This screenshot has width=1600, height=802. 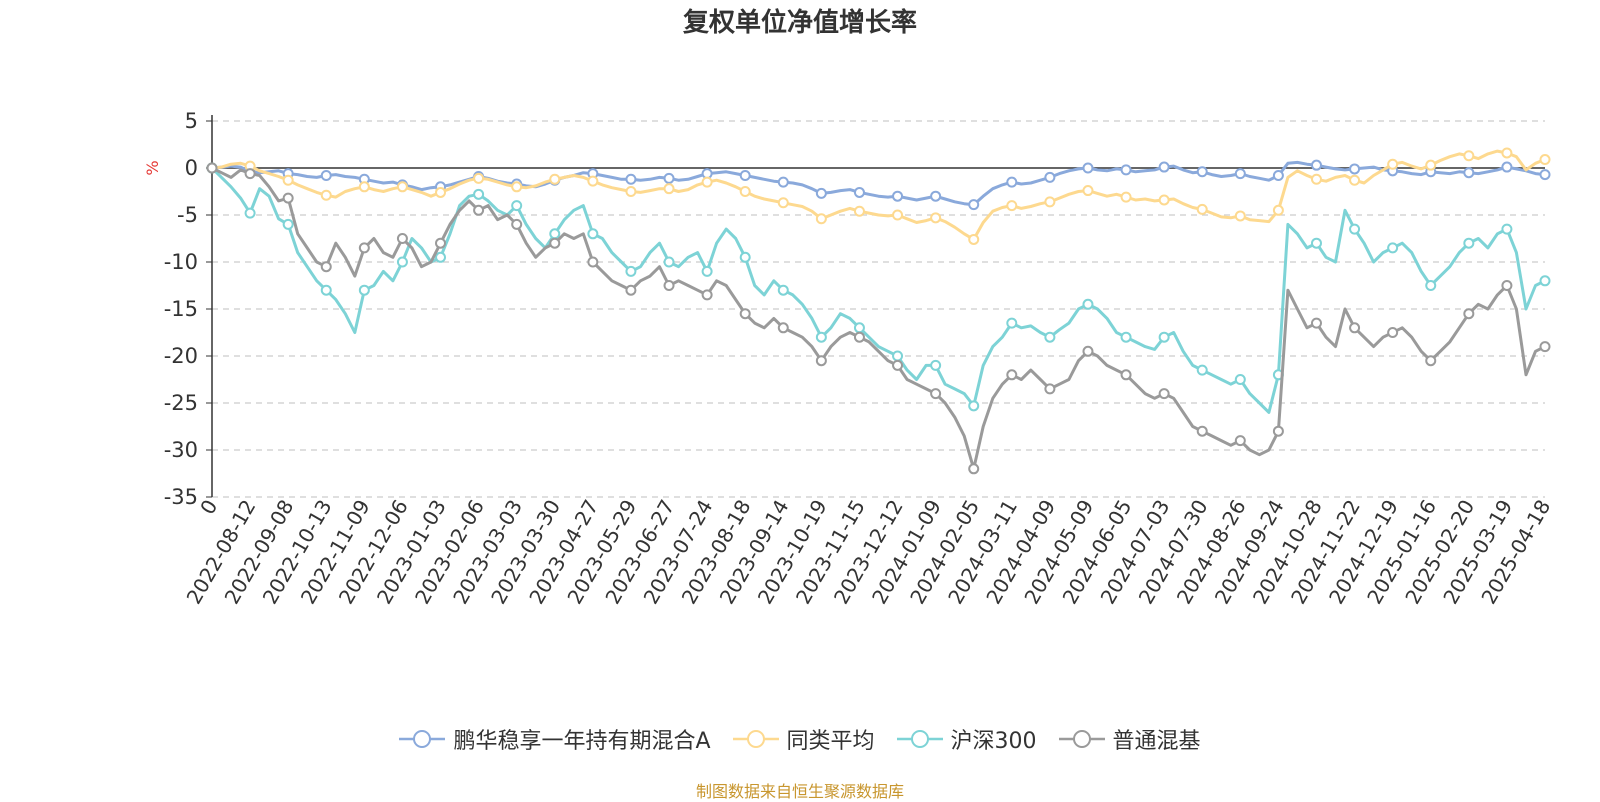 I want to click on y-tick-label: 5, so click(x=191, y=121).